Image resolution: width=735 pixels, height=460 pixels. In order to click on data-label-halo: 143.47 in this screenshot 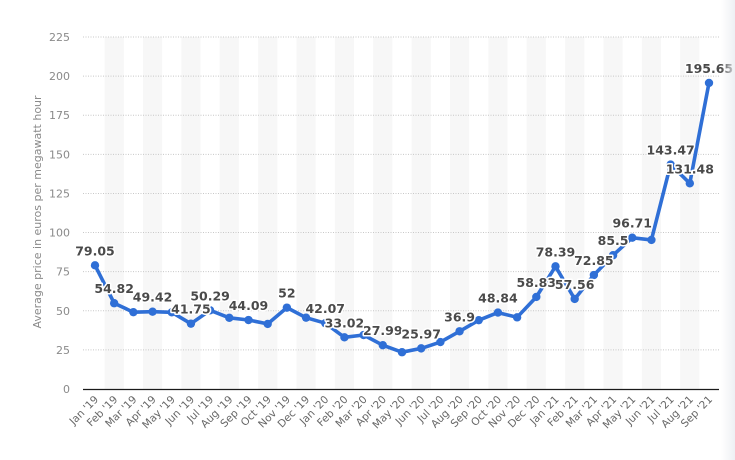, I will do `click(671, 150)`.